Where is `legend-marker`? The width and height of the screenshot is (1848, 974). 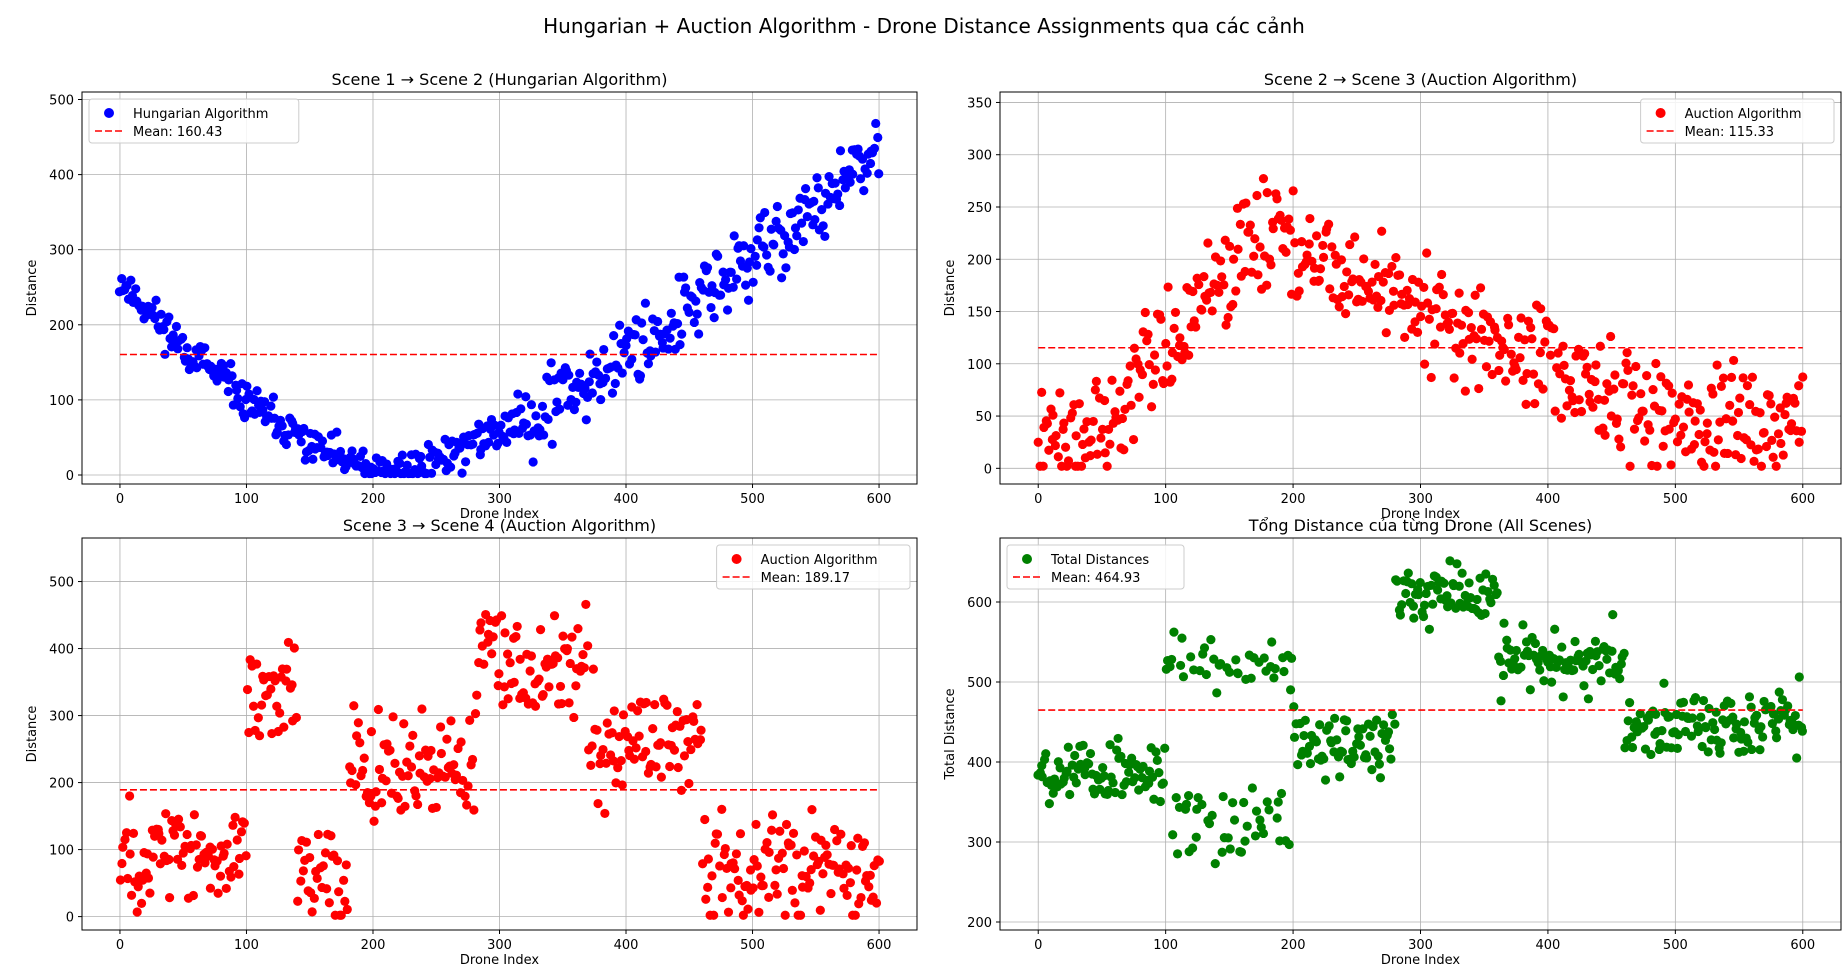
legend-marker is located at coordinates (1660, 113).